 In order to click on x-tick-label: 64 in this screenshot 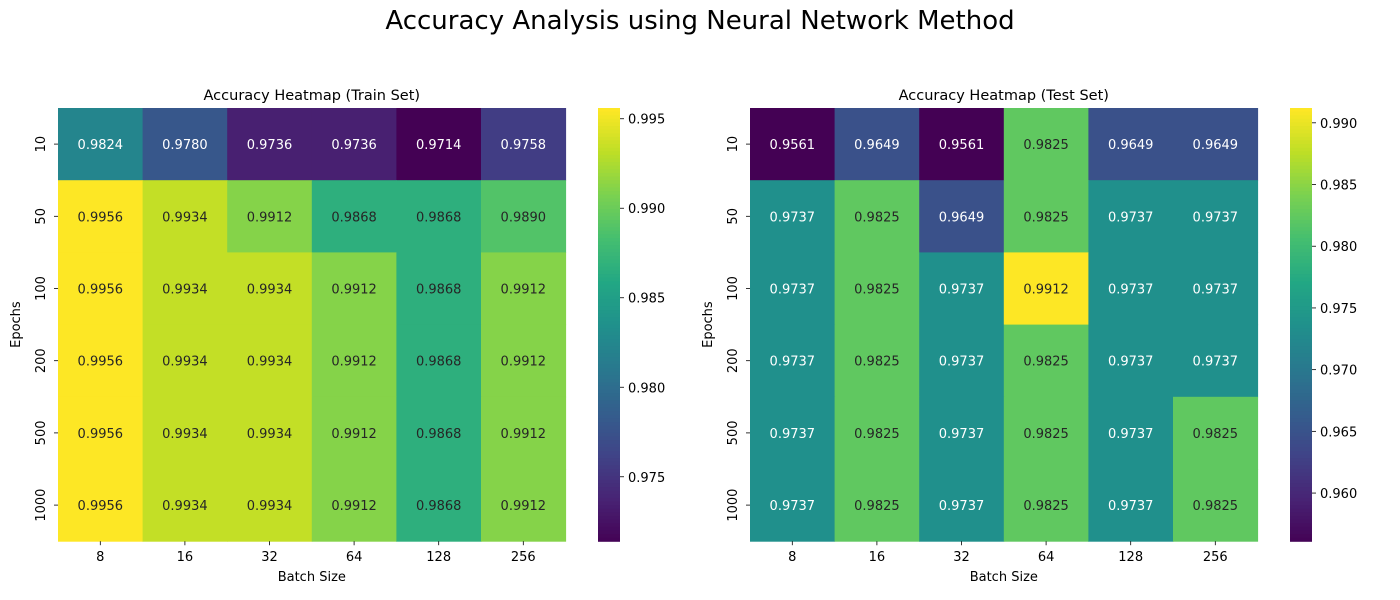, I will do `click(354, 557)`.